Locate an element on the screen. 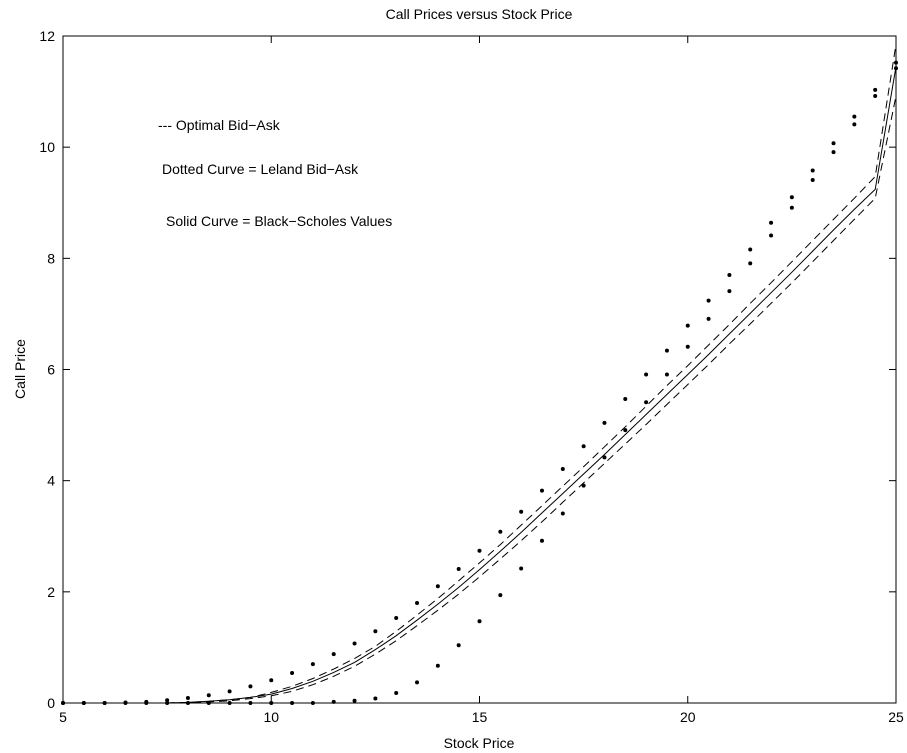 The image size is (907, 753). x-tick-label: 25 is located at coordinates (896, 717).